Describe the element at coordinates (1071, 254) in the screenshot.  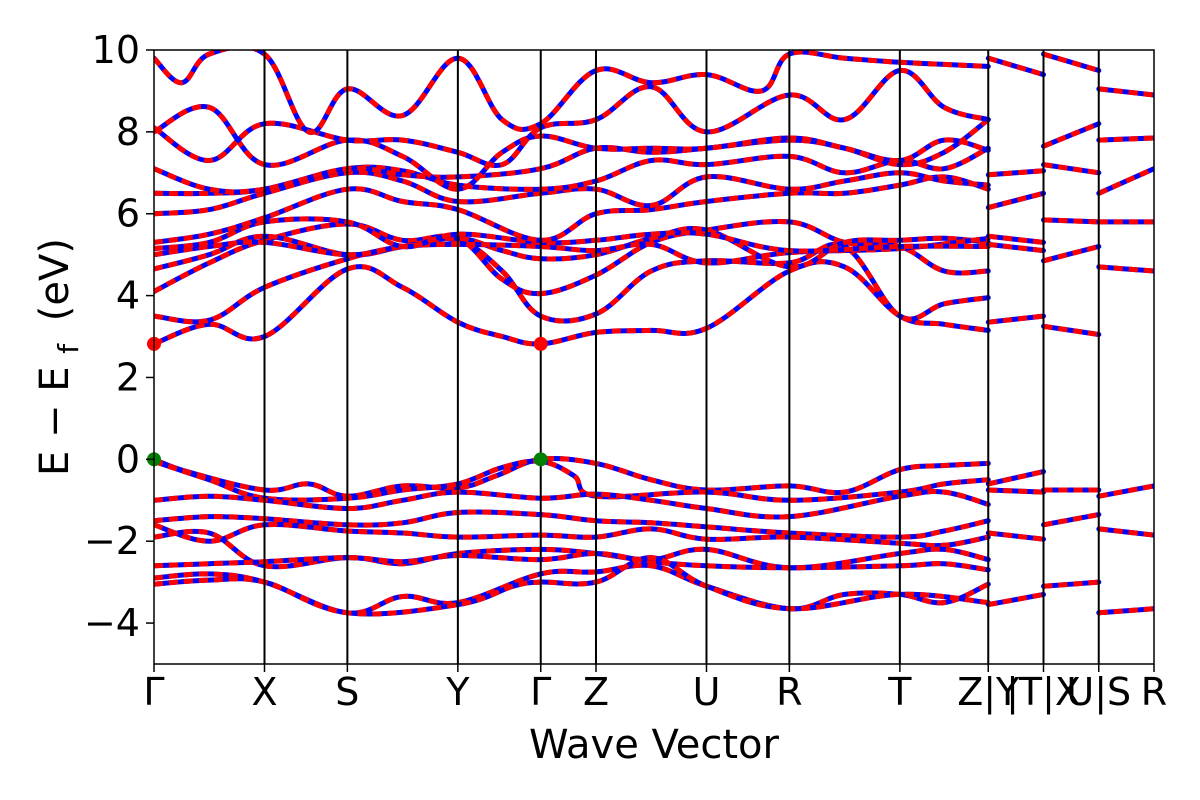
I see `band-36-red-dashed` at that location.